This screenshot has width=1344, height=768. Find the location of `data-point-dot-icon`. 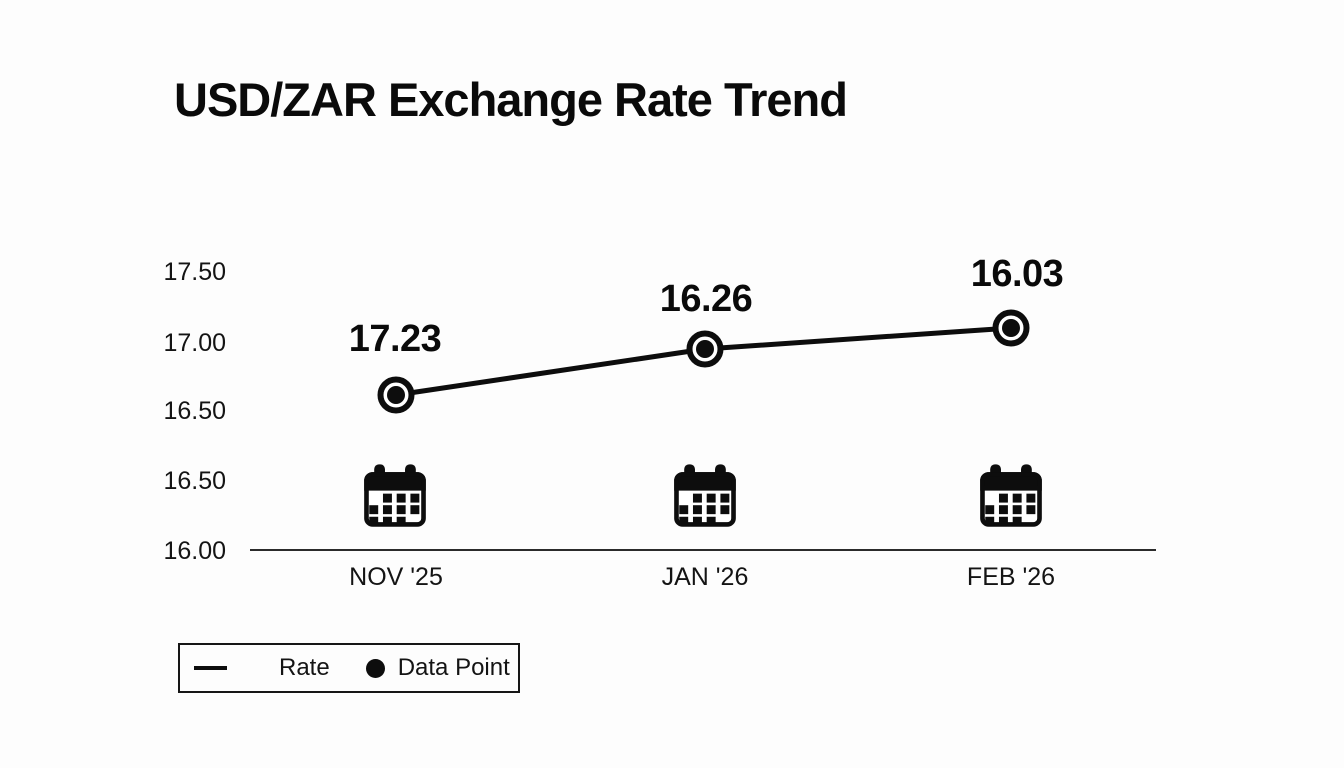

data-point-dot-icon is located at coordinates (375, 668).